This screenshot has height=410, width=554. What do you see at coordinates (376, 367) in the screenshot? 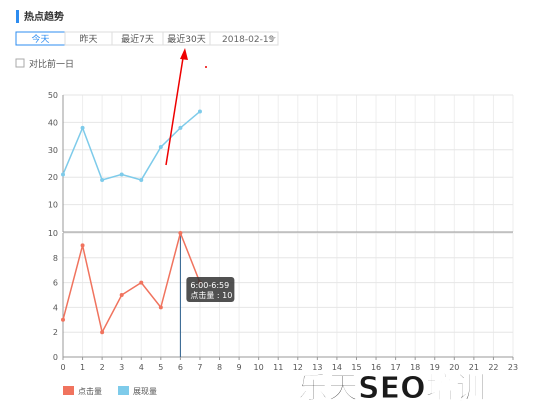
I see `x-tick-label: 16` at bounding box center [376, 367].